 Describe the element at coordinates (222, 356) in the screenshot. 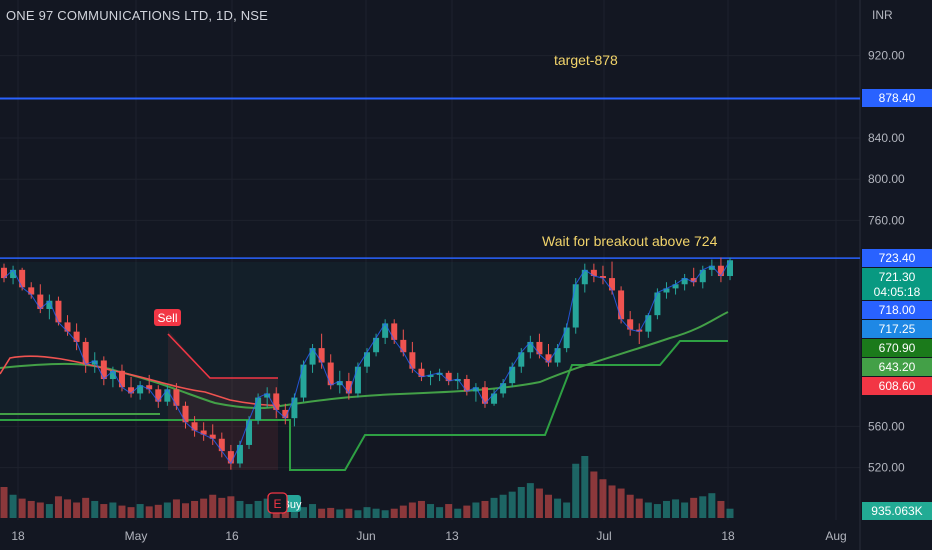

I see `supertrend-resistance-line` at that location.